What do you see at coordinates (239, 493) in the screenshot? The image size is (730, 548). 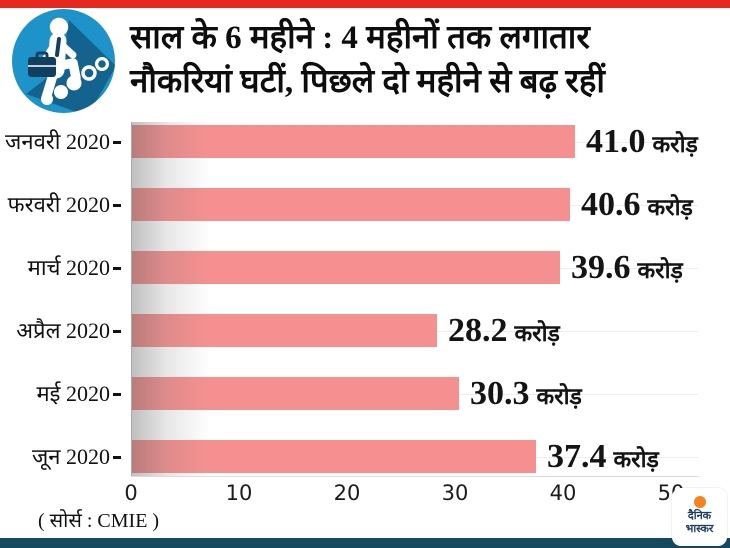 I see `x-tick-label: 10` at bounding box center [239, 493].